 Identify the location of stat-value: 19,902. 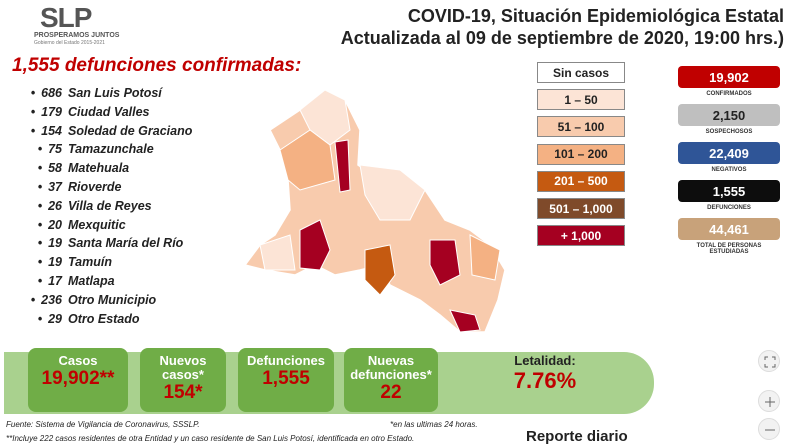
(729, 77).